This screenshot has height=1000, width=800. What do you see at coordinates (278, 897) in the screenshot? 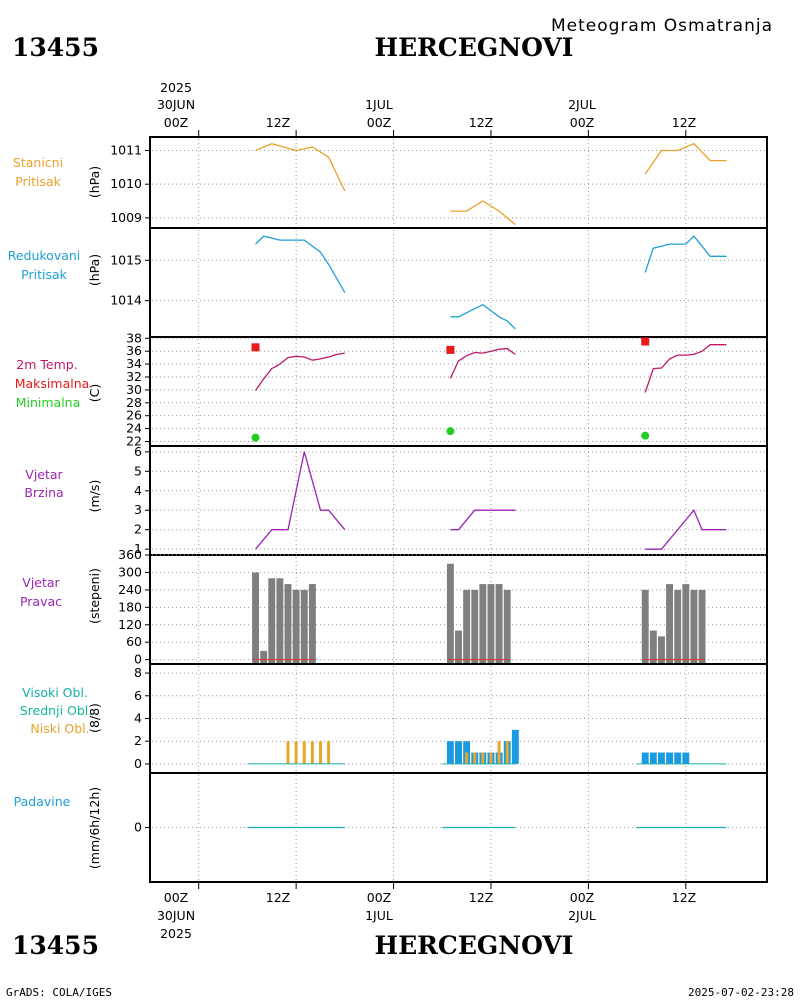
I see `bottom-tick-label: 12Z` at bounding box center [278, 897].